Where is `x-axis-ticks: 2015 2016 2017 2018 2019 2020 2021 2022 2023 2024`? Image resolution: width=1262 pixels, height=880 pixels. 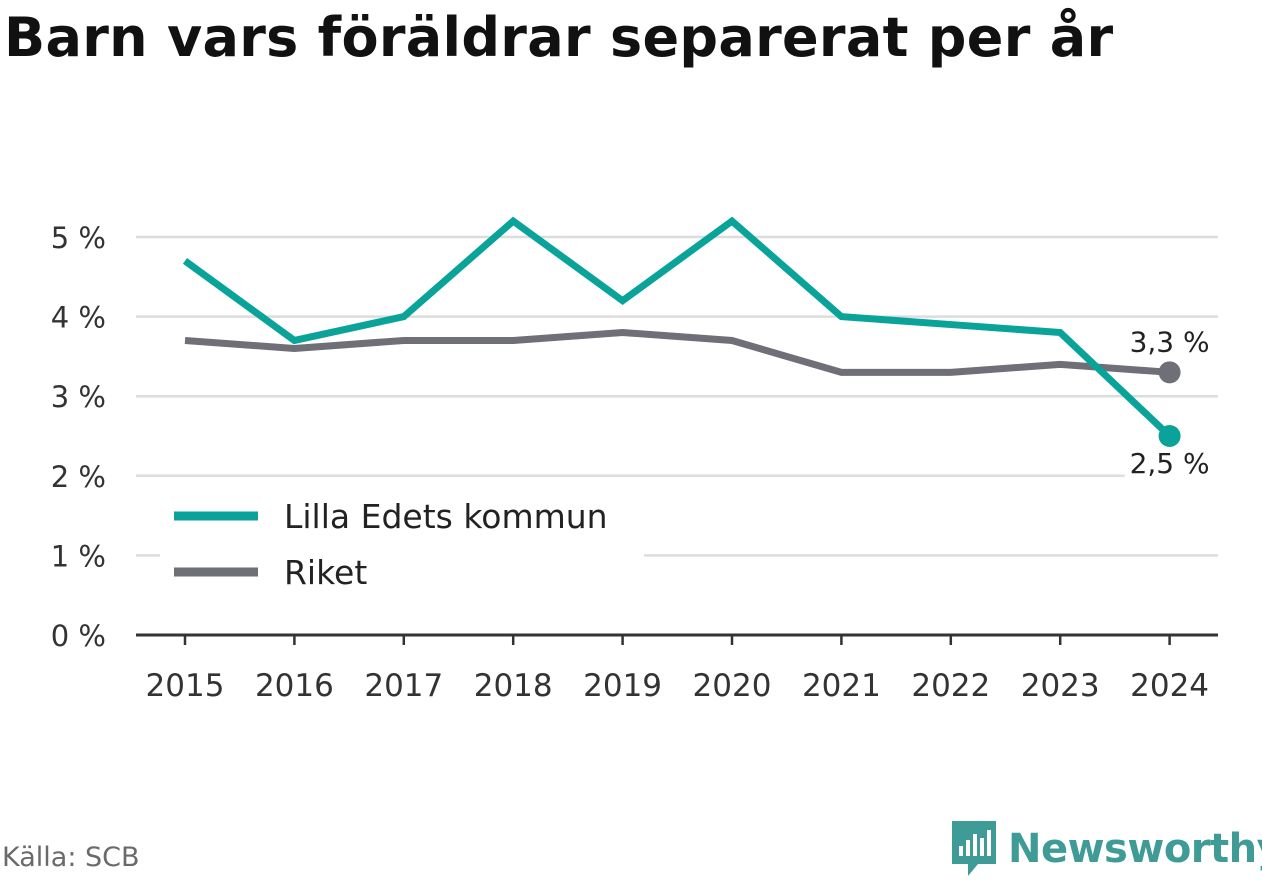
x-axis-ticks: 2015 2016 2017 2018 2019 2020 2021 2022 2023 2024 is located at coordinates (677, 669).